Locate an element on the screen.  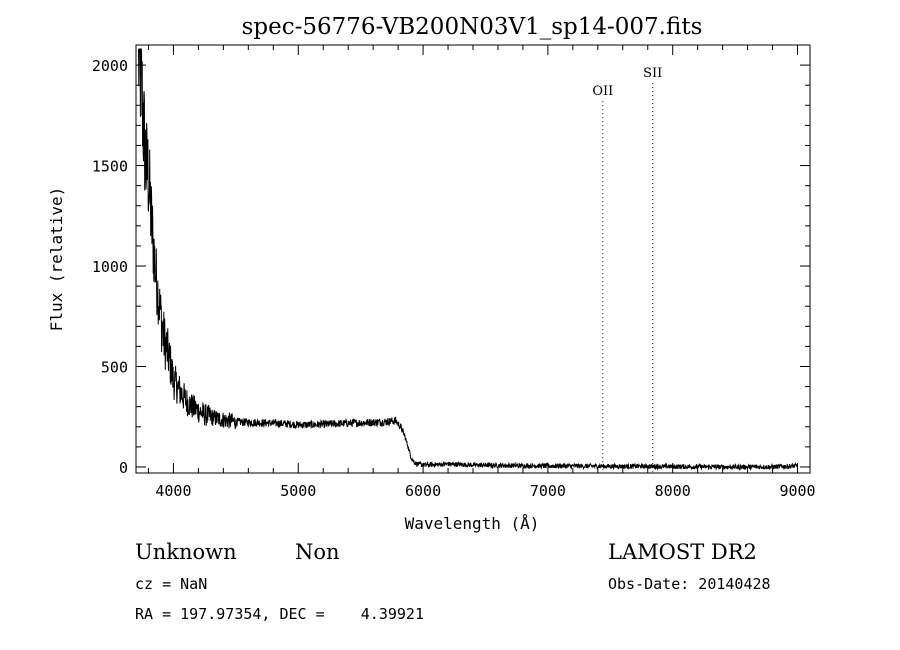
obs-date: Obs-Date: 20140428 is located at coordinates (689, 584).